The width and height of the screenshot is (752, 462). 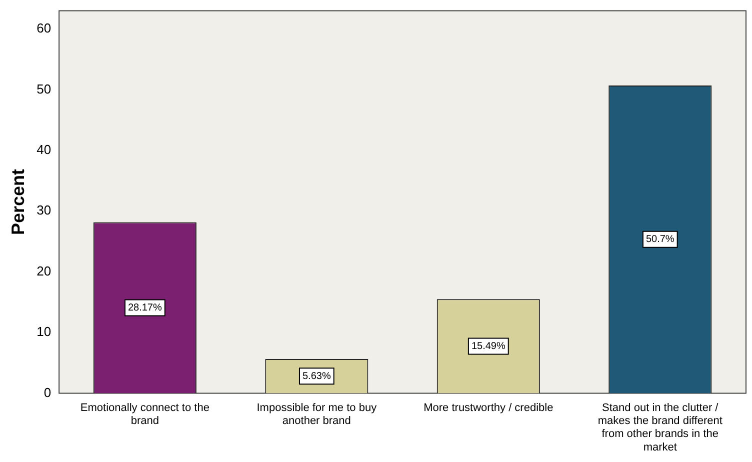 I want to click on x-tick-label: Stand out in the clutter / makes the brand different from other brands in the market, so click(x=660, y=428).